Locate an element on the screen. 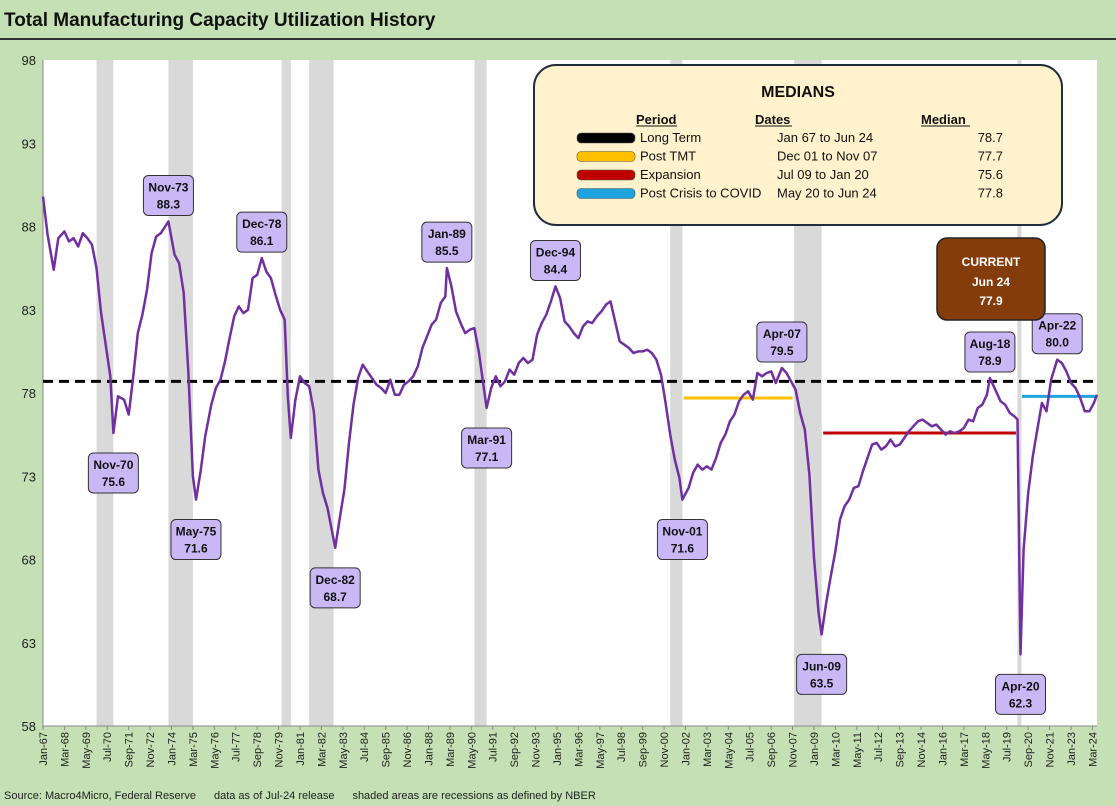  x-tick-label: Jul-19 is located at coordinates (1008, 747).